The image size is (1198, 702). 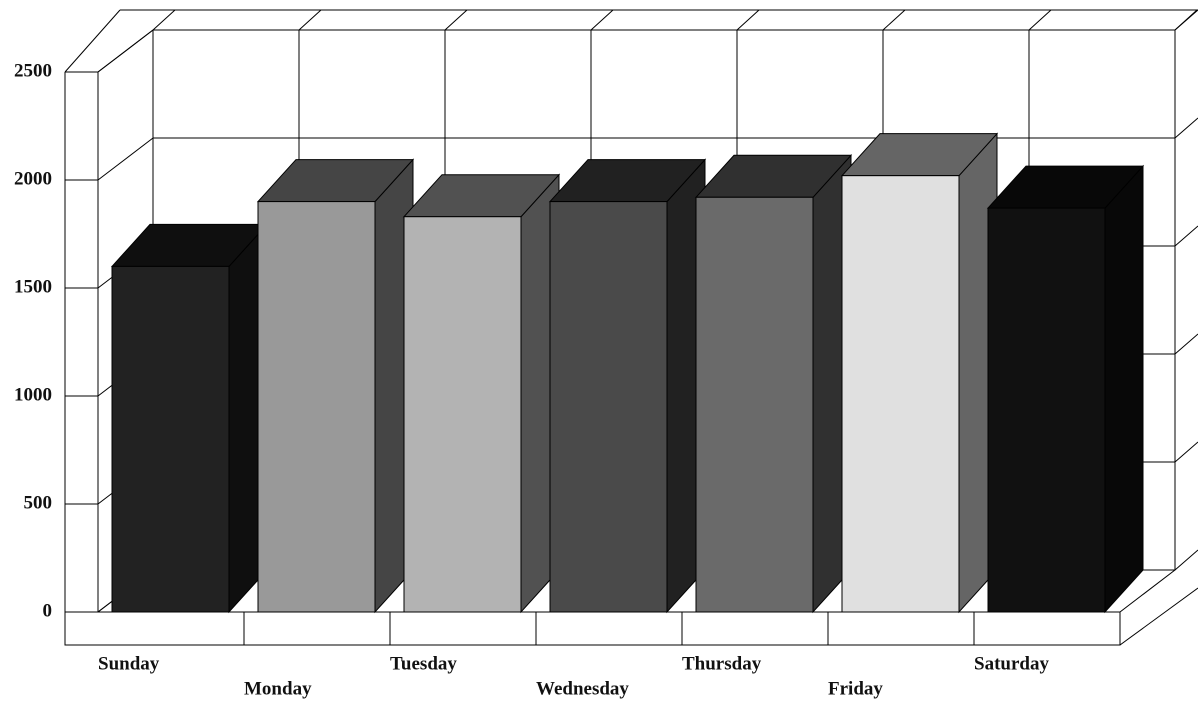 I want to click on x-tick-label: Wednesday, so click(x=582, y=688).